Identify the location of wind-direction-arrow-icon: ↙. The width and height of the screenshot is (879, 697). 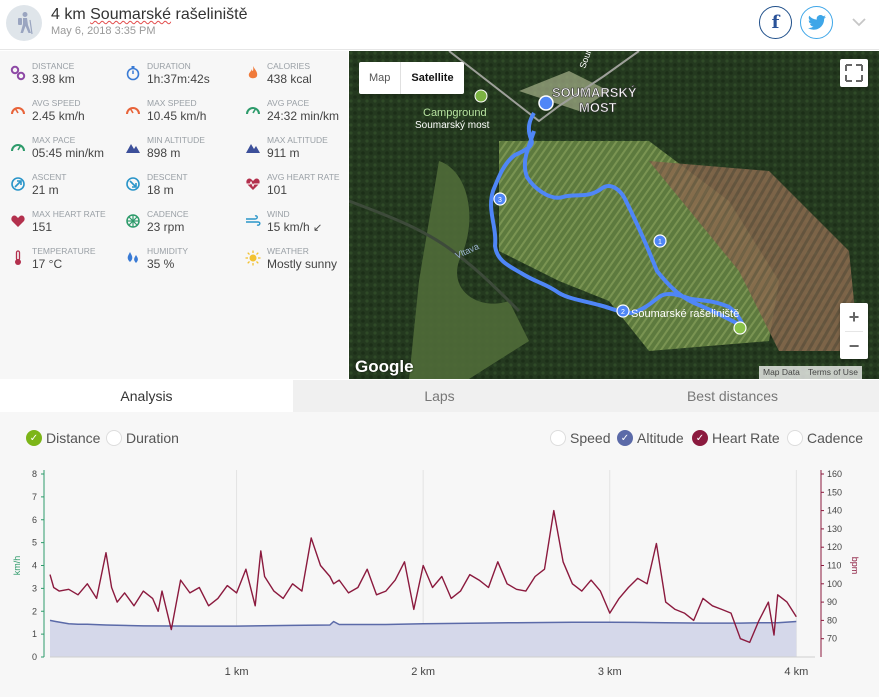
(318, 228).